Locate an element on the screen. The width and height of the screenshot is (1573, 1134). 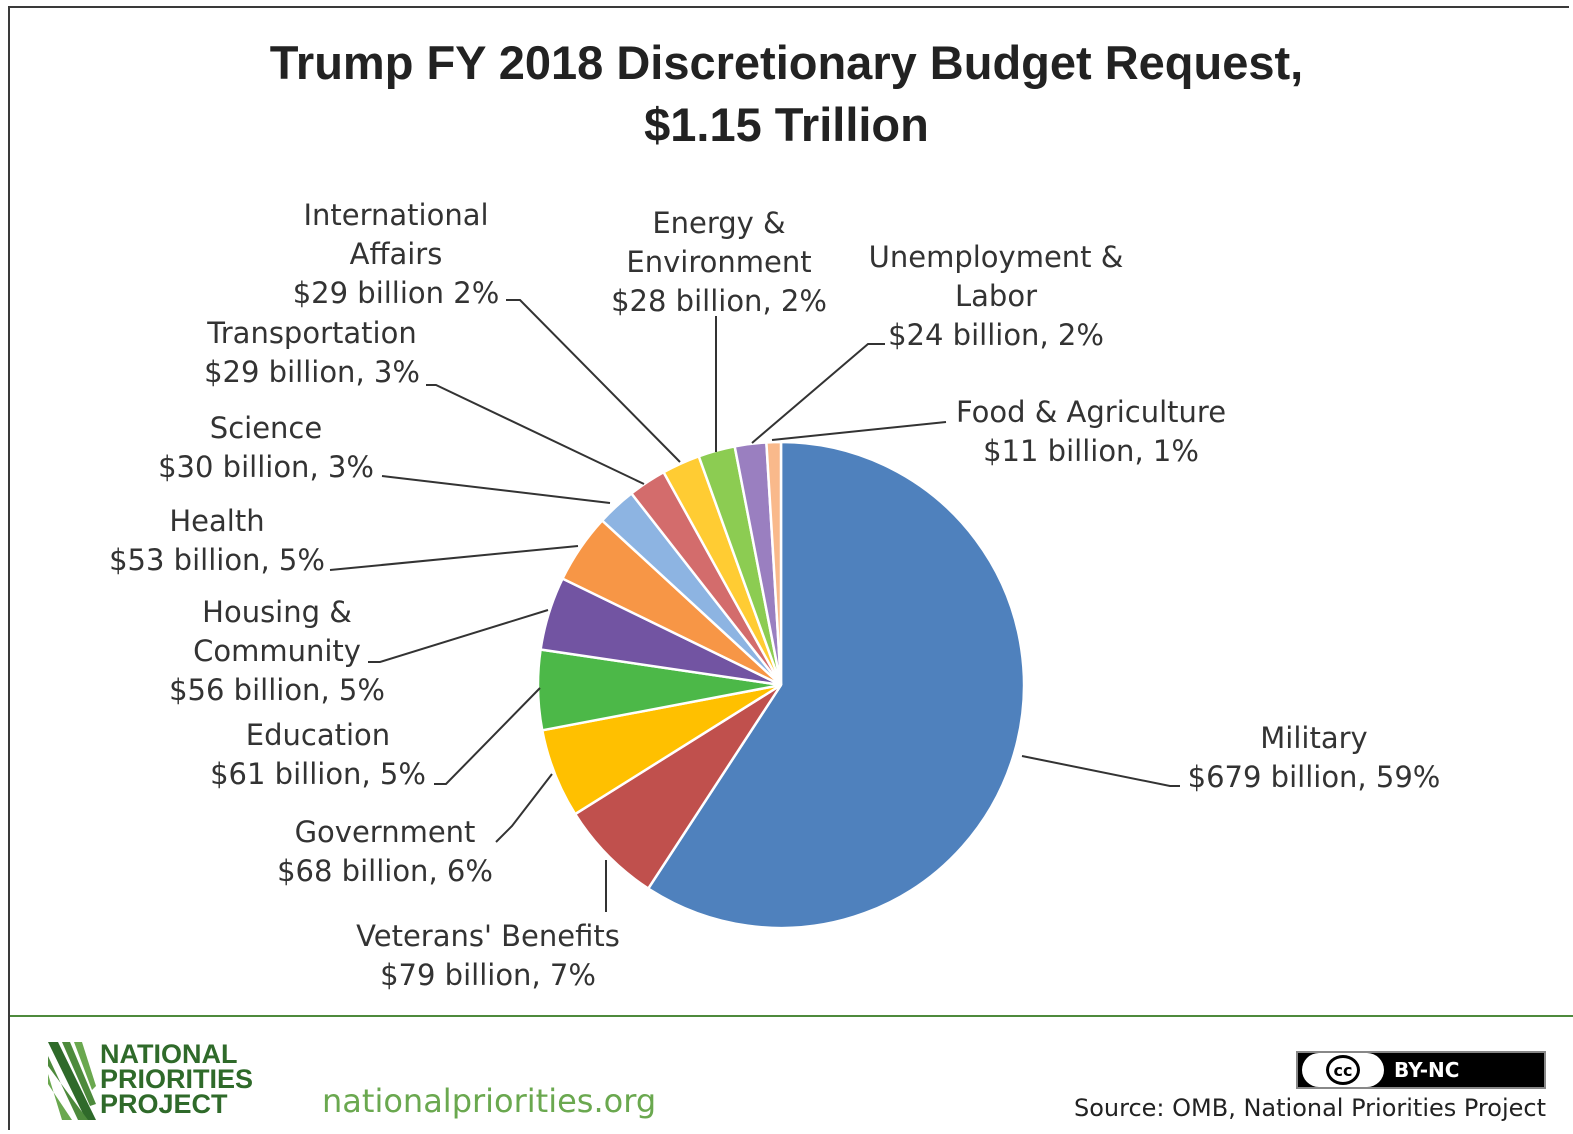
footer-divider is located at coordinates (791, 1016).